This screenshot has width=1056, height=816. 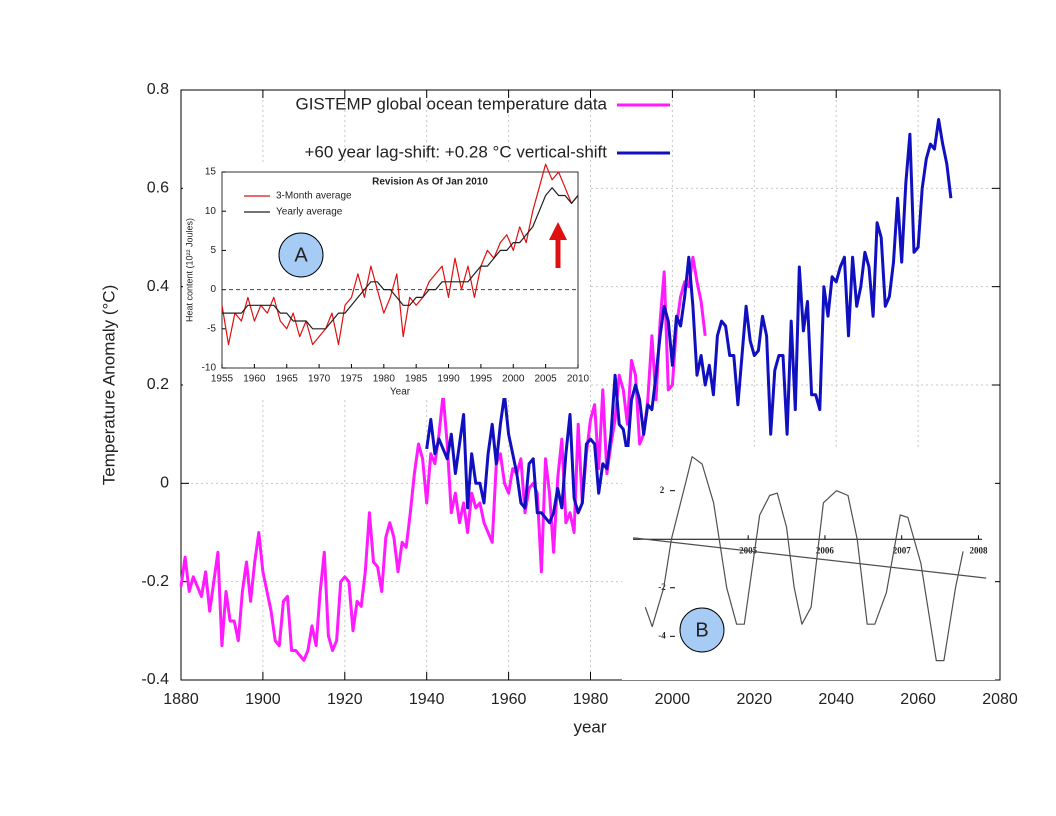 What do you see at coordinates (209, 368) in the screenshot?
I see `y-tick-label: -10` at bounding box center [209, 368].